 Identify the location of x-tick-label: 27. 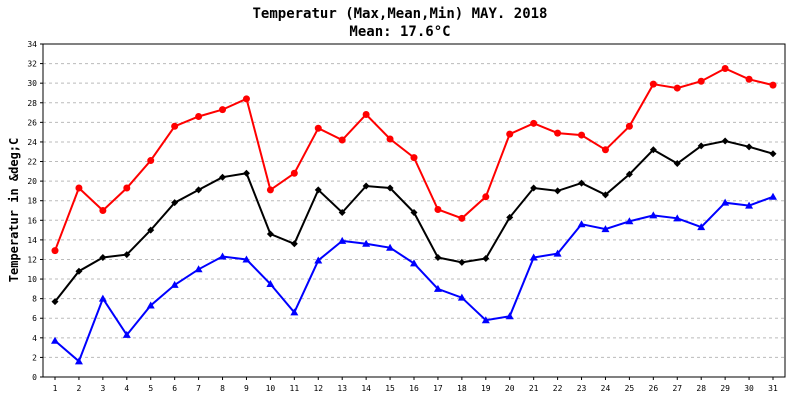
(677, 388).